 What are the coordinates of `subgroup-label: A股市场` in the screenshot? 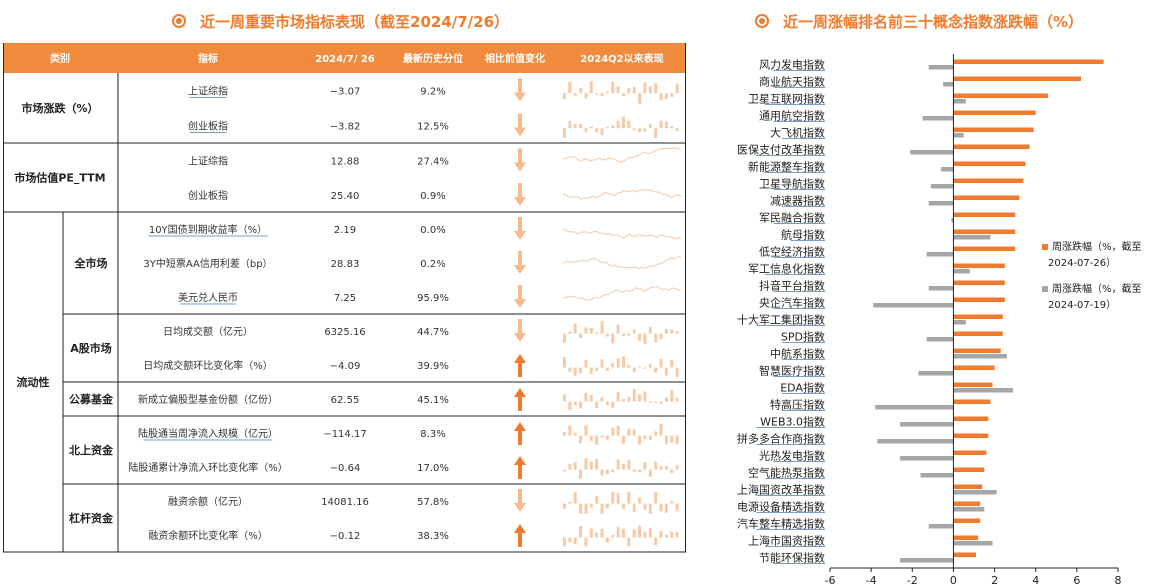 It's located at (91, 348).